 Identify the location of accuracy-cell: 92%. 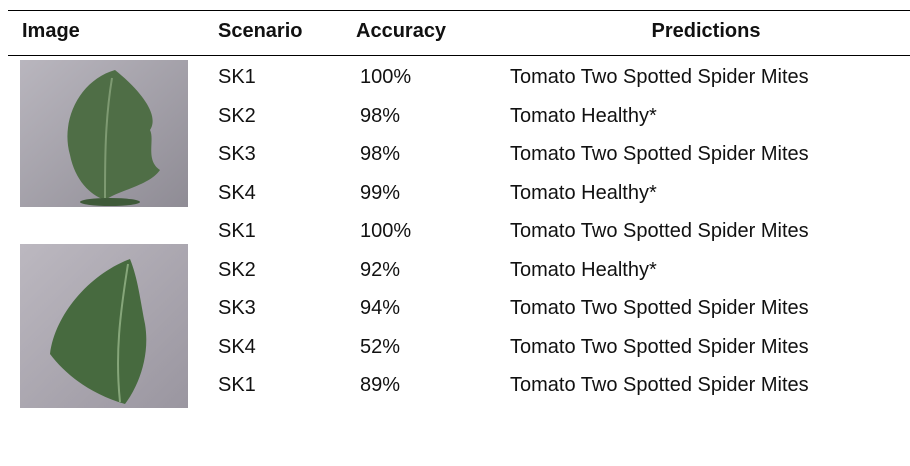
(380, 269).